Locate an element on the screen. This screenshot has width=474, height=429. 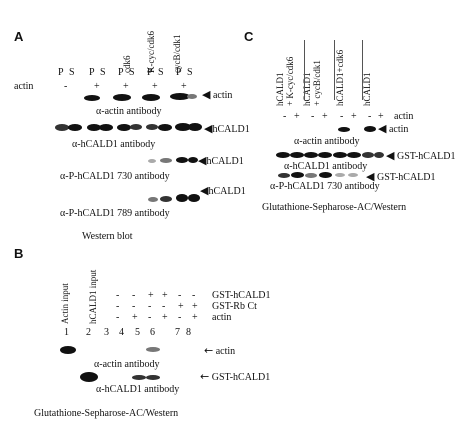
panel-c-col-label: + cycB/cdk1 is located at coordinates (317, 83).